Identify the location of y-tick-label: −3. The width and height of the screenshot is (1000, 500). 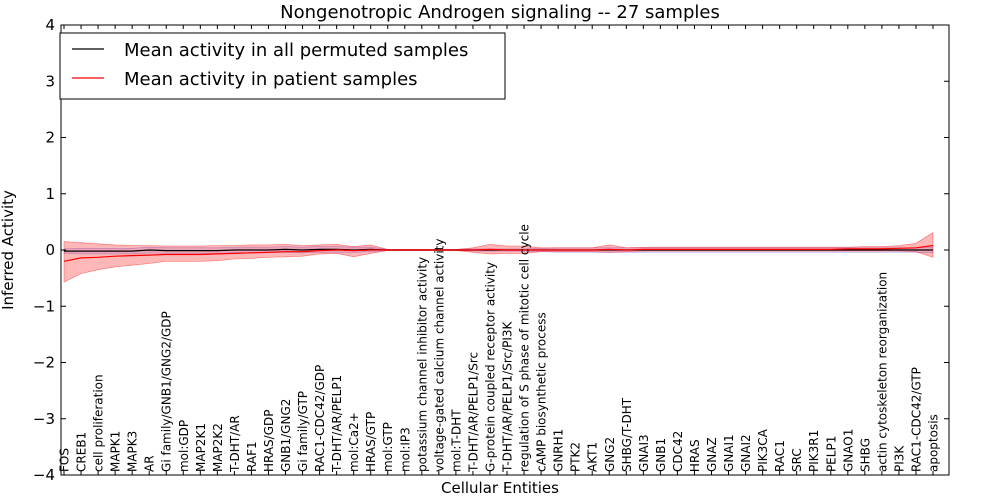
(44, 419).